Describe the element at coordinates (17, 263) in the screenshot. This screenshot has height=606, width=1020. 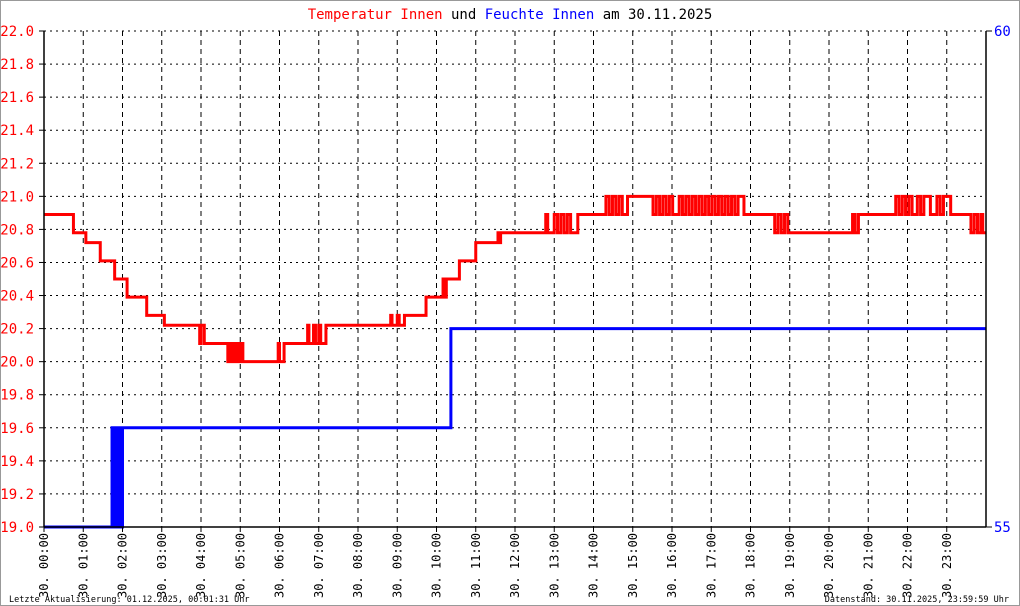
I see `y-left-tick-label: 20.6` at that location.